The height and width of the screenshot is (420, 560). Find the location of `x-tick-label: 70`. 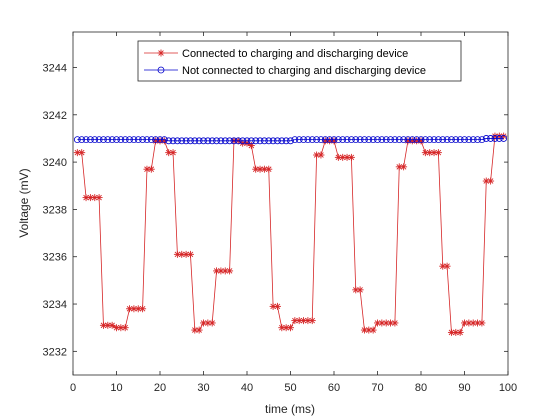

x-tick-label: 70 is located at coordinates (377, 388).